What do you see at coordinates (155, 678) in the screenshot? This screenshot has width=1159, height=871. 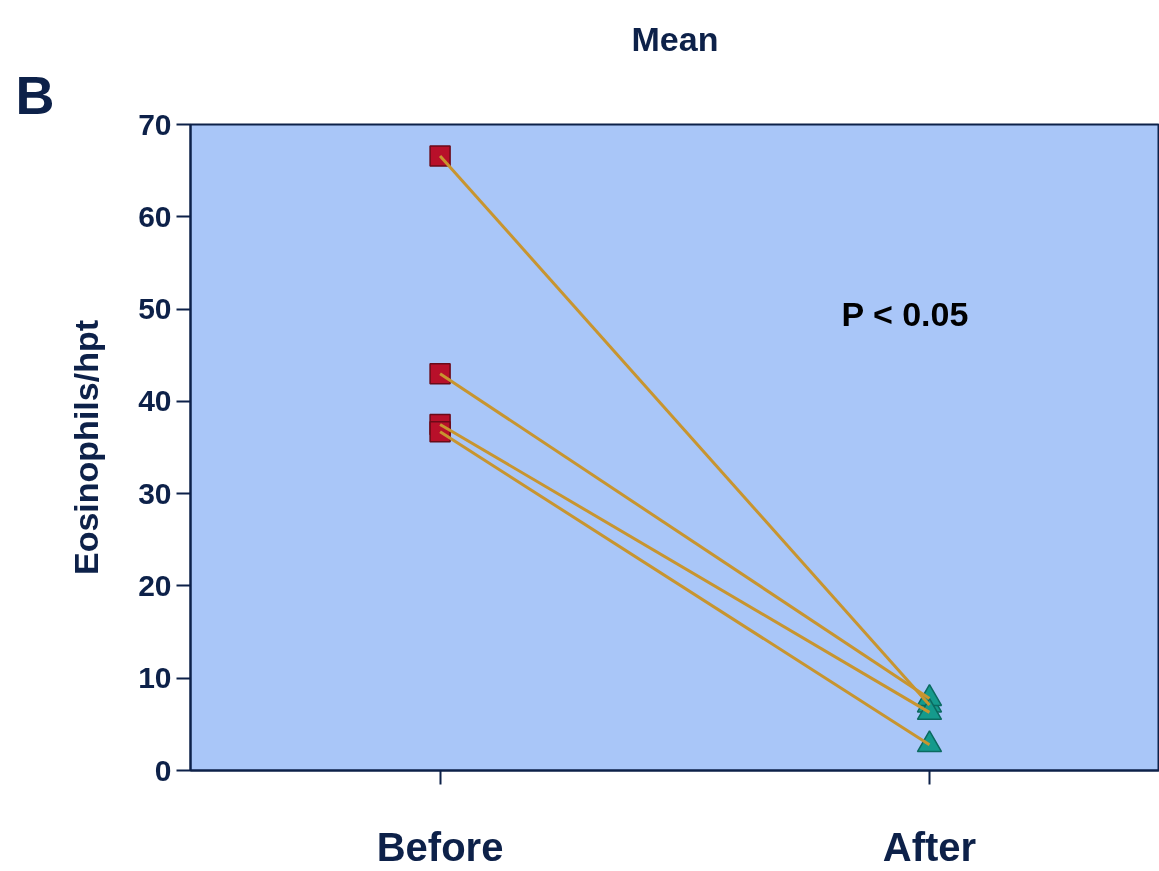 I see `y-tick-label: 10` at bounding box center [155, 678].